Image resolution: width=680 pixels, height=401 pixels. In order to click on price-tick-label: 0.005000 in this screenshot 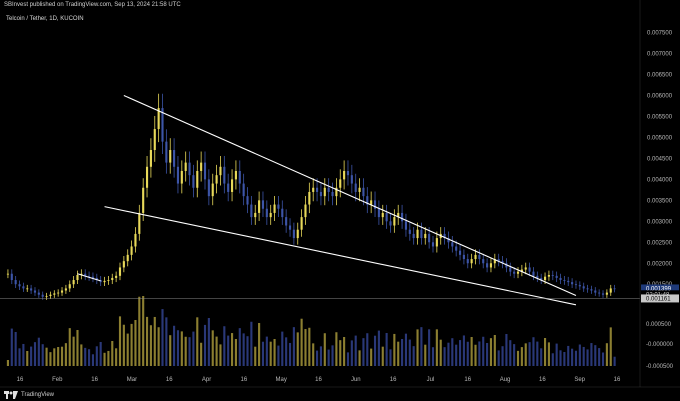, I will do `click(660, 138)`.